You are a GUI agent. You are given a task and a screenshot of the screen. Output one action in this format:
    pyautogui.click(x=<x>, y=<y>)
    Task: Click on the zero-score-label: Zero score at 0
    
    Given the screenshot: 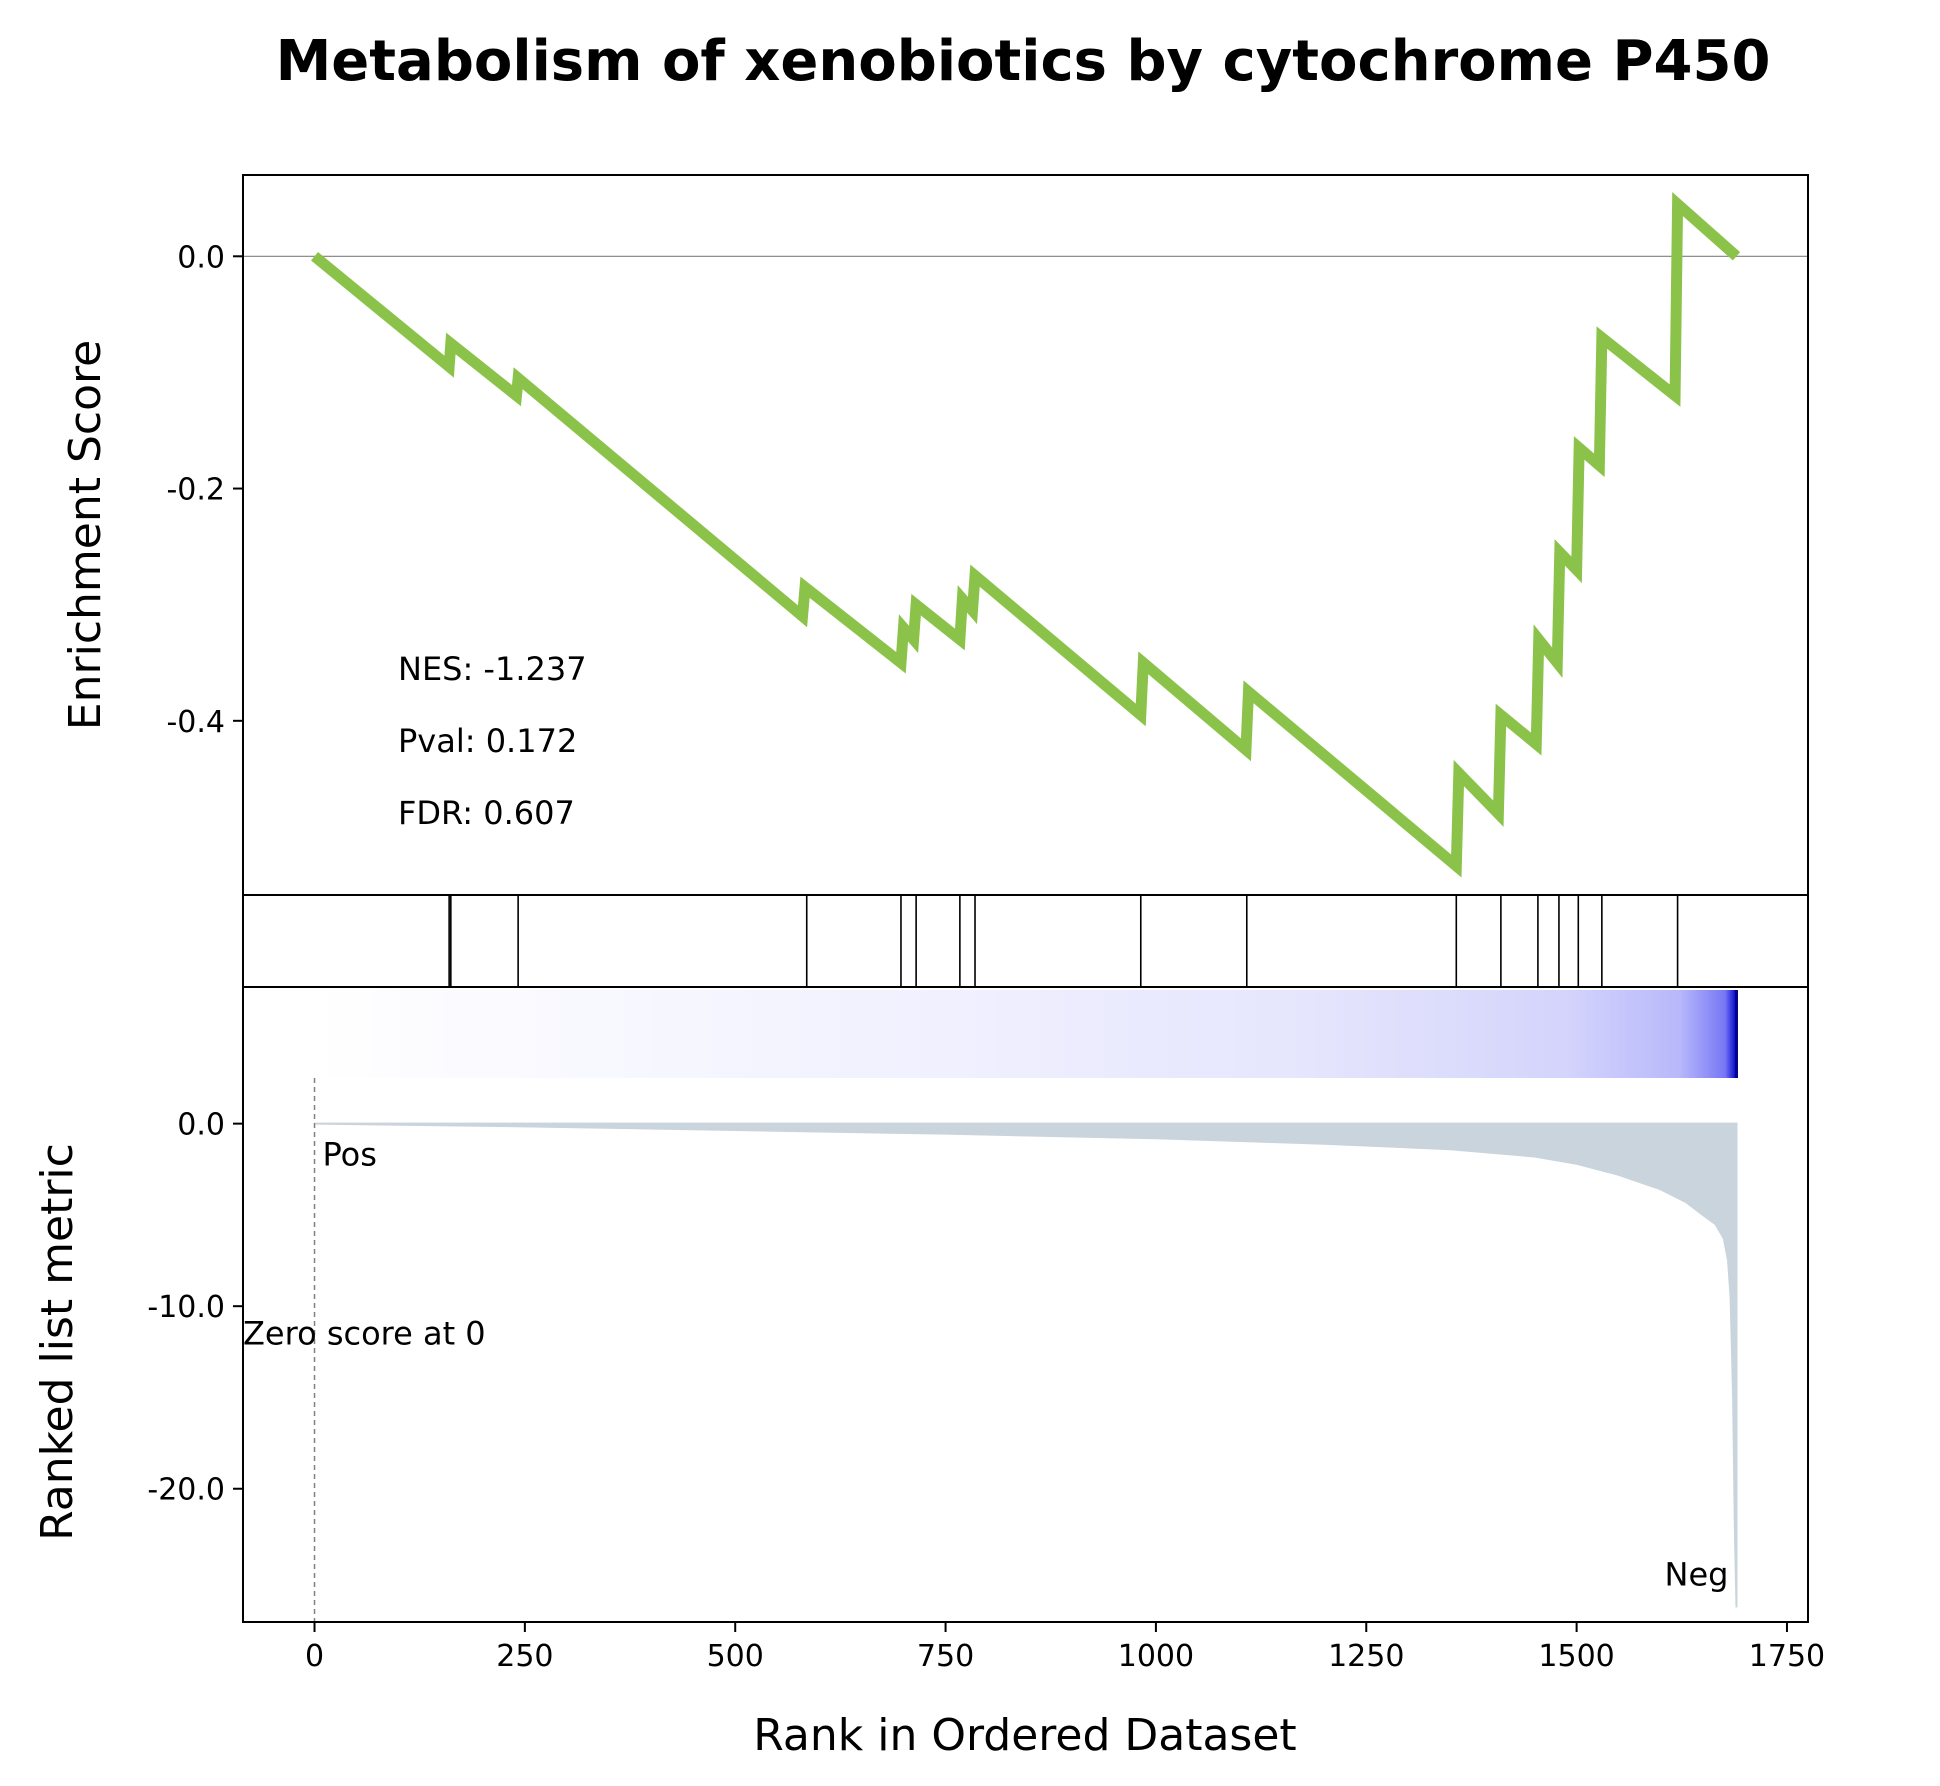 What is the action you would take?
    pyautogui.click(x=364, y=1334)
    